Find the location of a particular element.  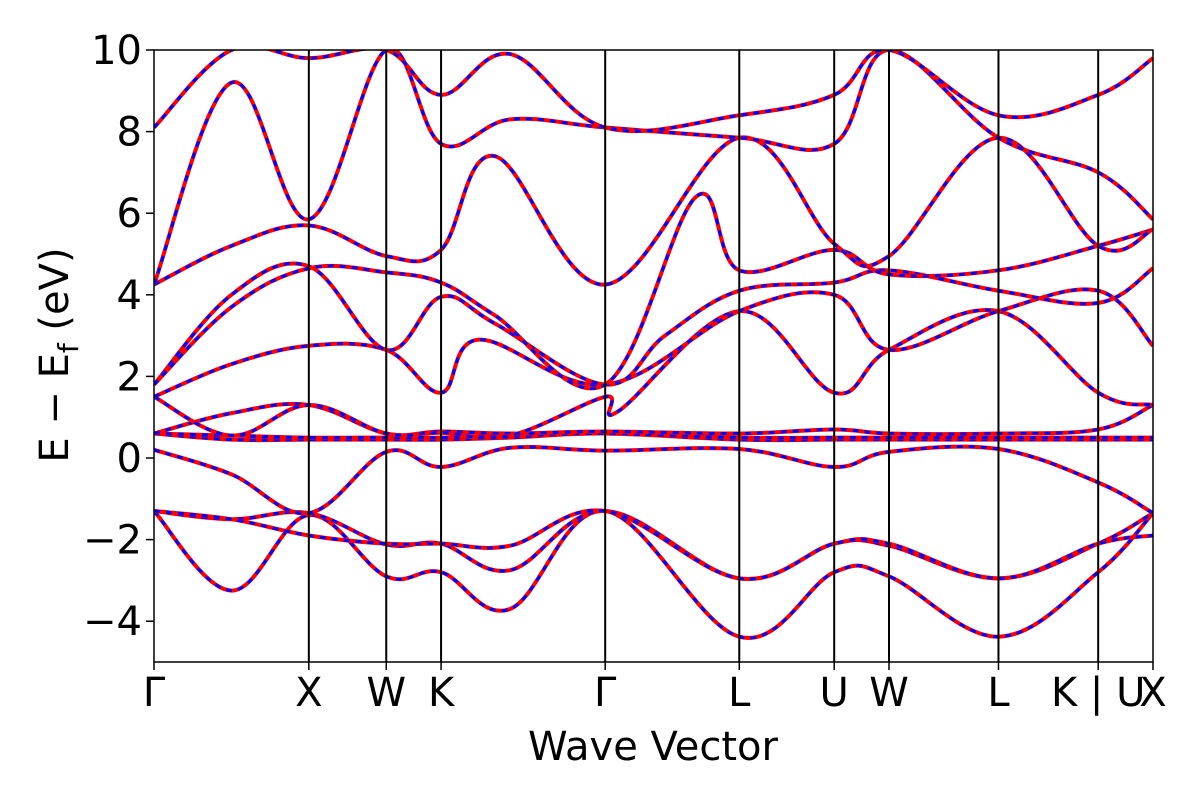

y-axis-label-main: E − E is located at coordinates (55, 408).